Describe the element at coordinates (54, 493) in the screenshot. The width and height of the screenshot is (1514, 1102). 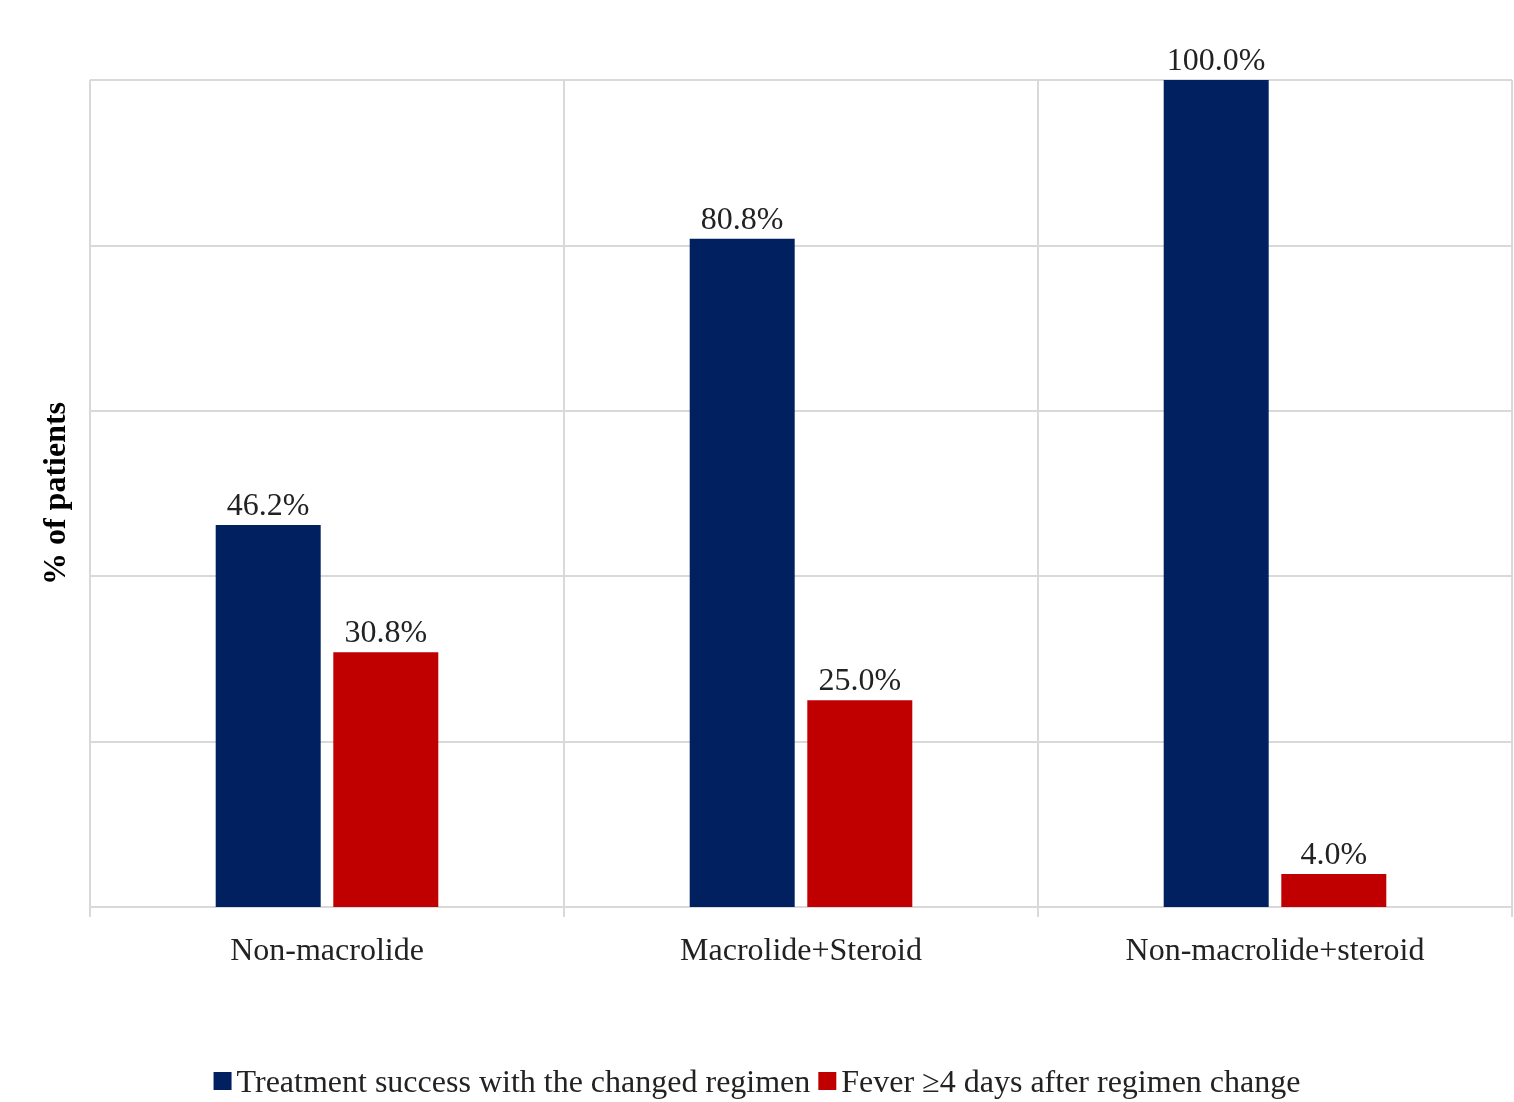
I see `y-axis-title: % of patients` at that location.